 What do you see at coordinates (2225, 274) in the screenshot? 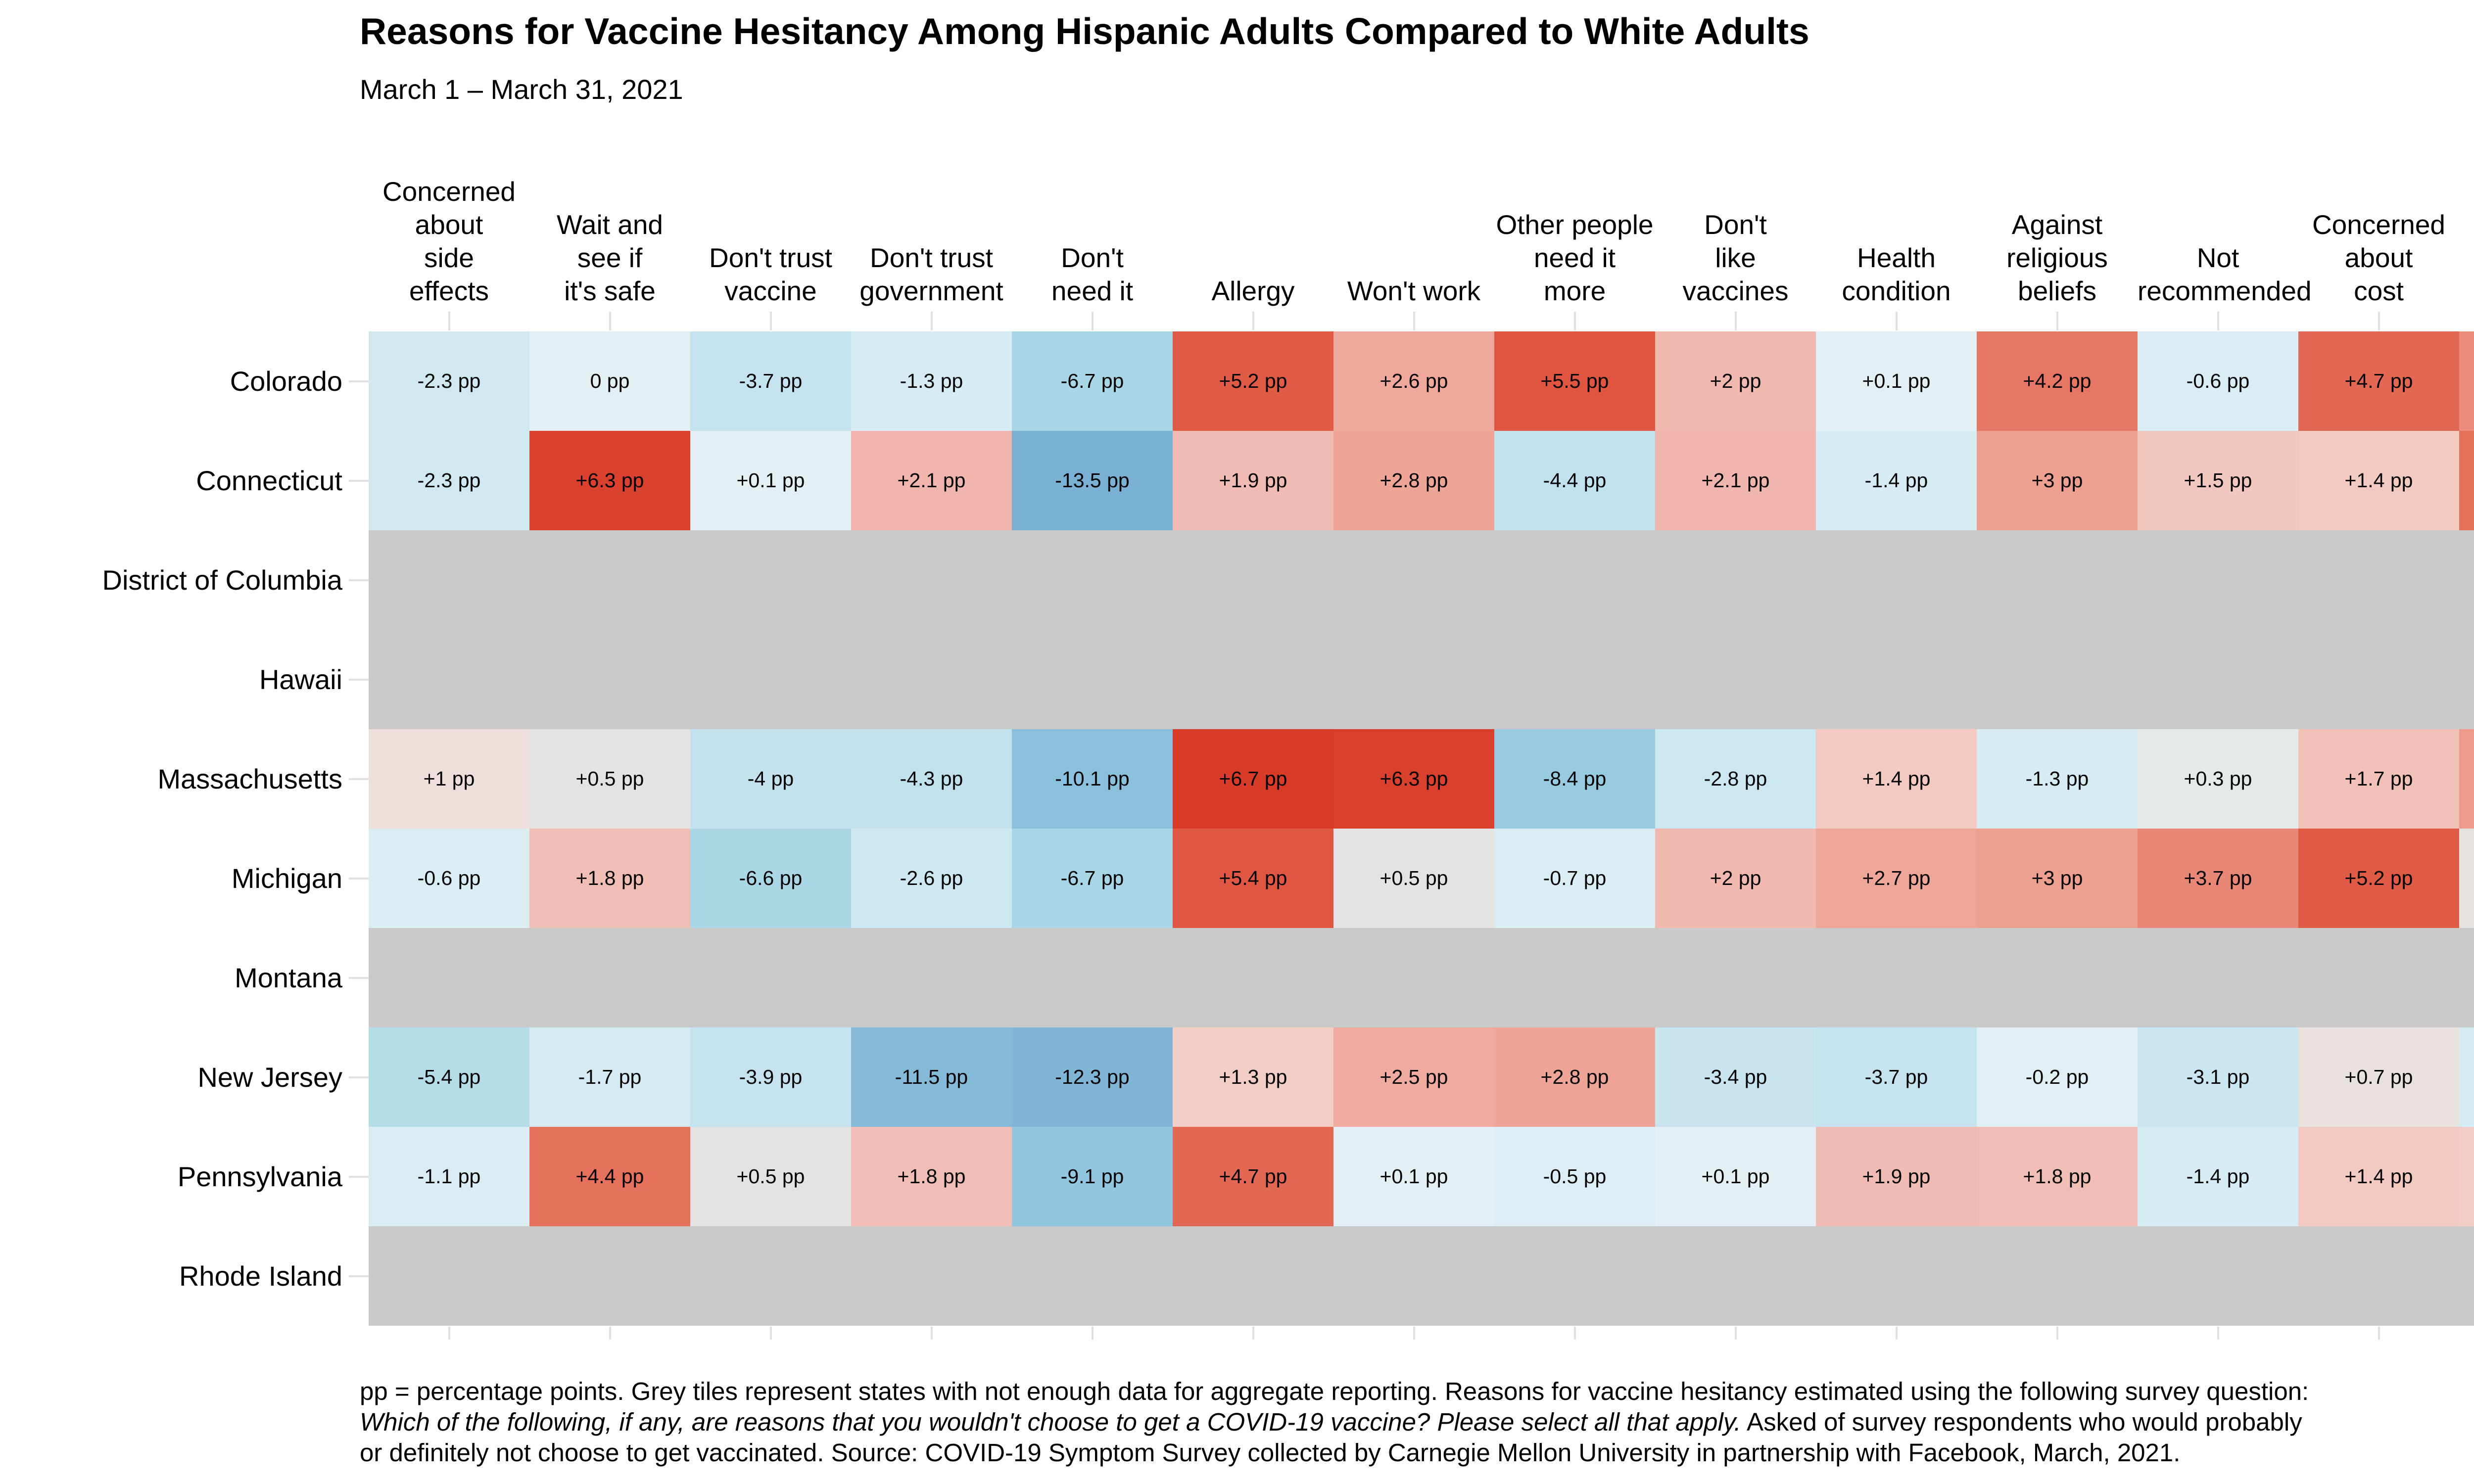
I see `column-header-not-recommended: Not recommended` at bounding box center [2225, 274].